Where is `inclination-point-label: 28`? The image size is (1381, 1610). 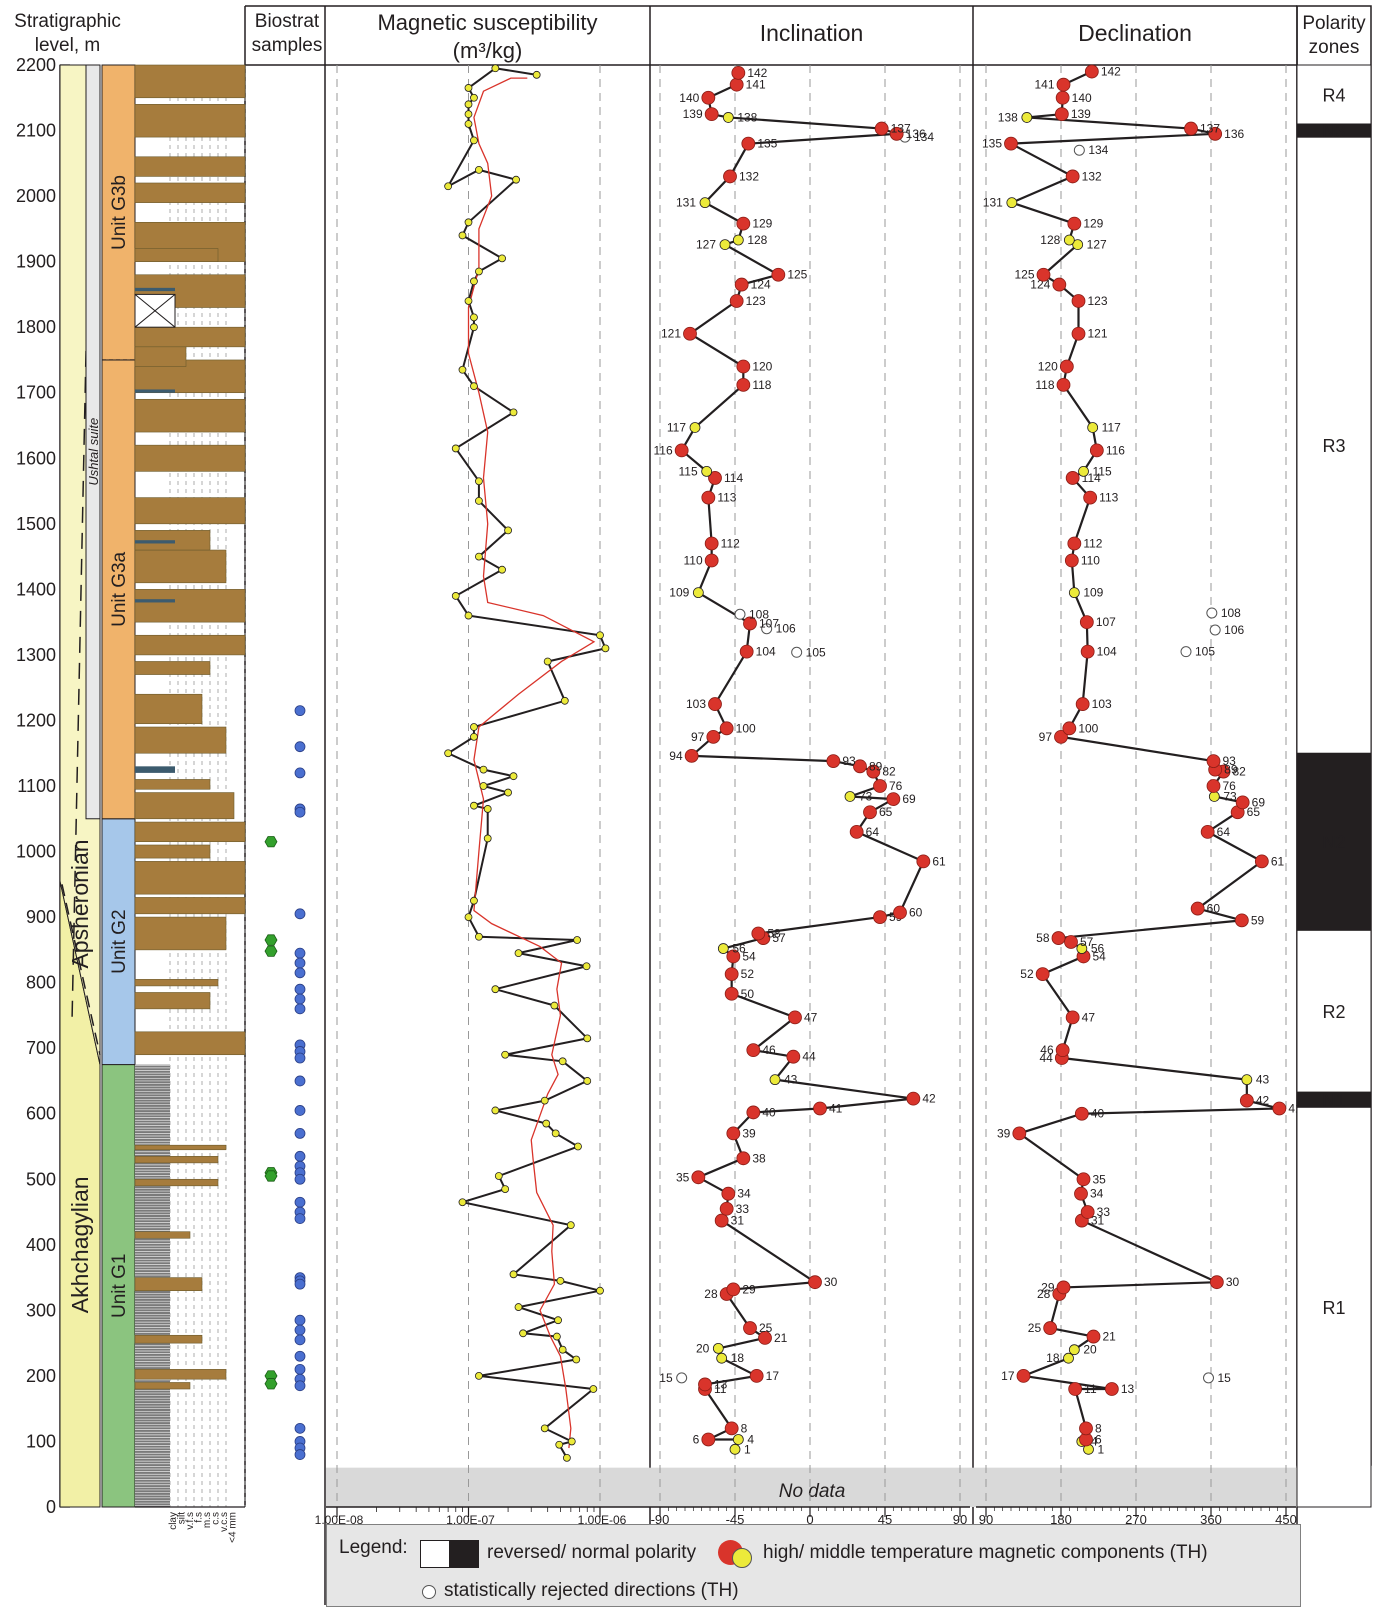 inclination-point-label: 28 is located at coordinates (711, 1294).